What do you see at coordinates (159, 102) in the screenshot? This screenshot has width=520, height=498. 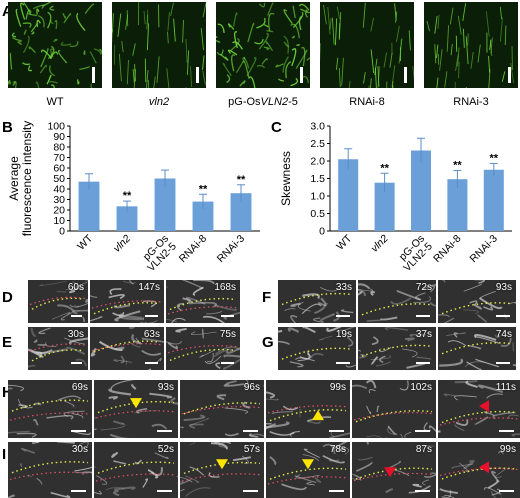 I see `genotype-label: vln2` at bounding box center [159, 102].